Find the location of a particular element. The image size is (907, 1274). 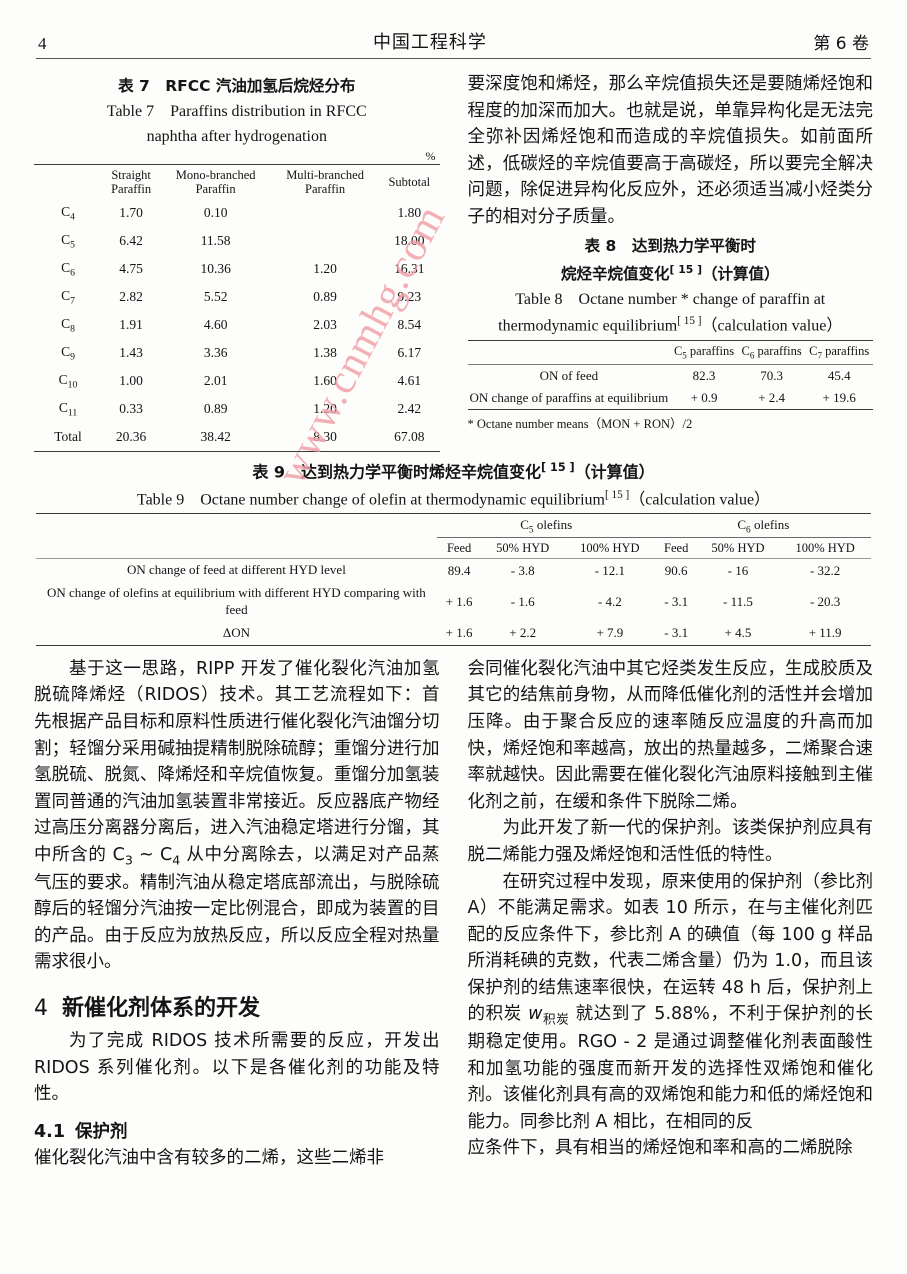

table7-col-multi-l1: Multi-branched is located at coordinates (325, 174).